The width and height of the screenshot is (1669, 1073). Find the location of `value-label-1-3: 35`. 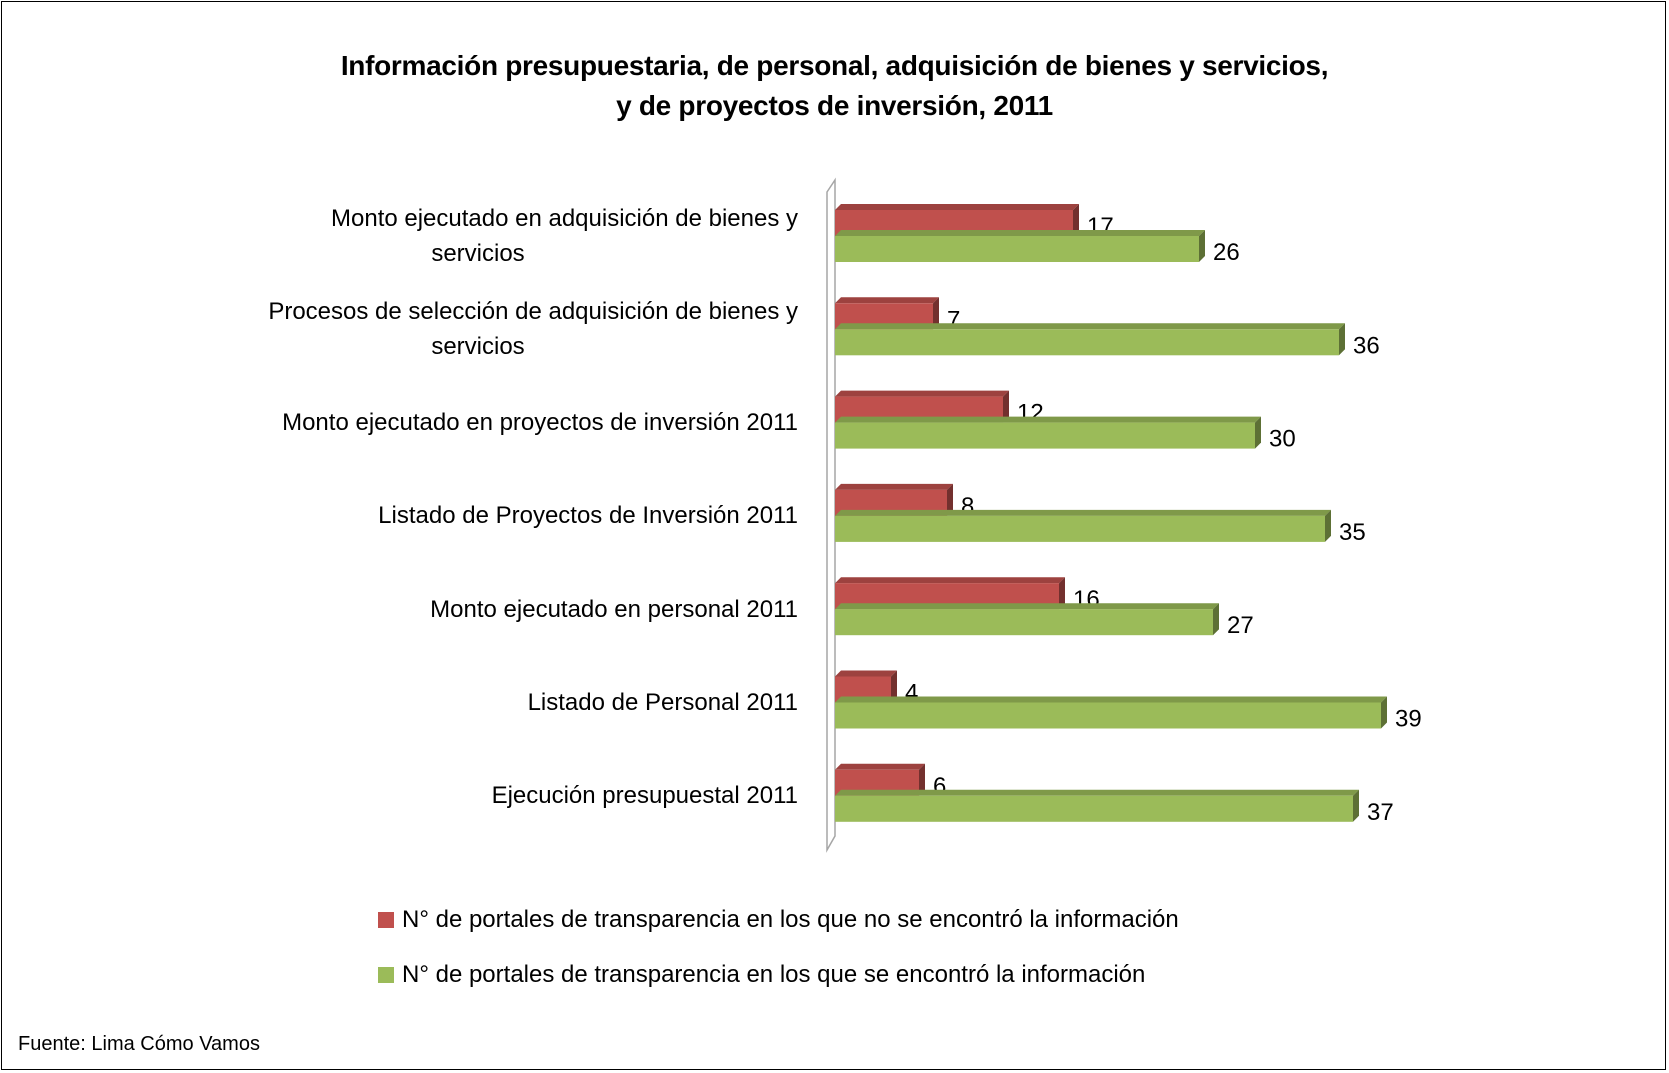

value-label-1-3: 35 is located at coordinates (1352, 532).